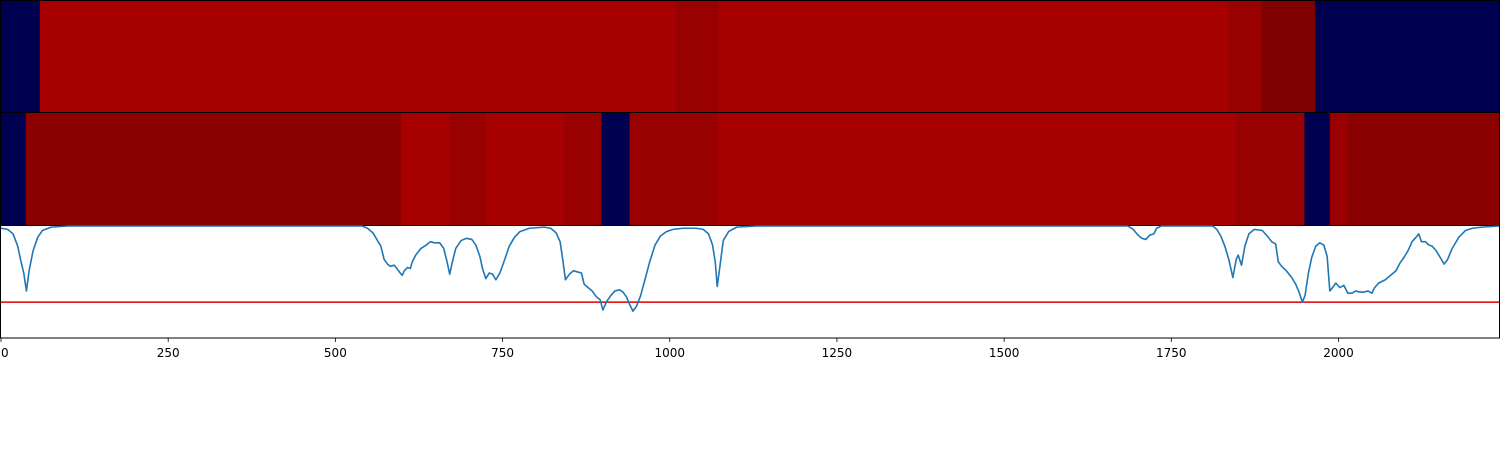 This screenshot has width=1500, height=454. Describe the element at coordinates (1171, 353) in the screenshot. I see `x-tick-label-1750: 1750` at that location.